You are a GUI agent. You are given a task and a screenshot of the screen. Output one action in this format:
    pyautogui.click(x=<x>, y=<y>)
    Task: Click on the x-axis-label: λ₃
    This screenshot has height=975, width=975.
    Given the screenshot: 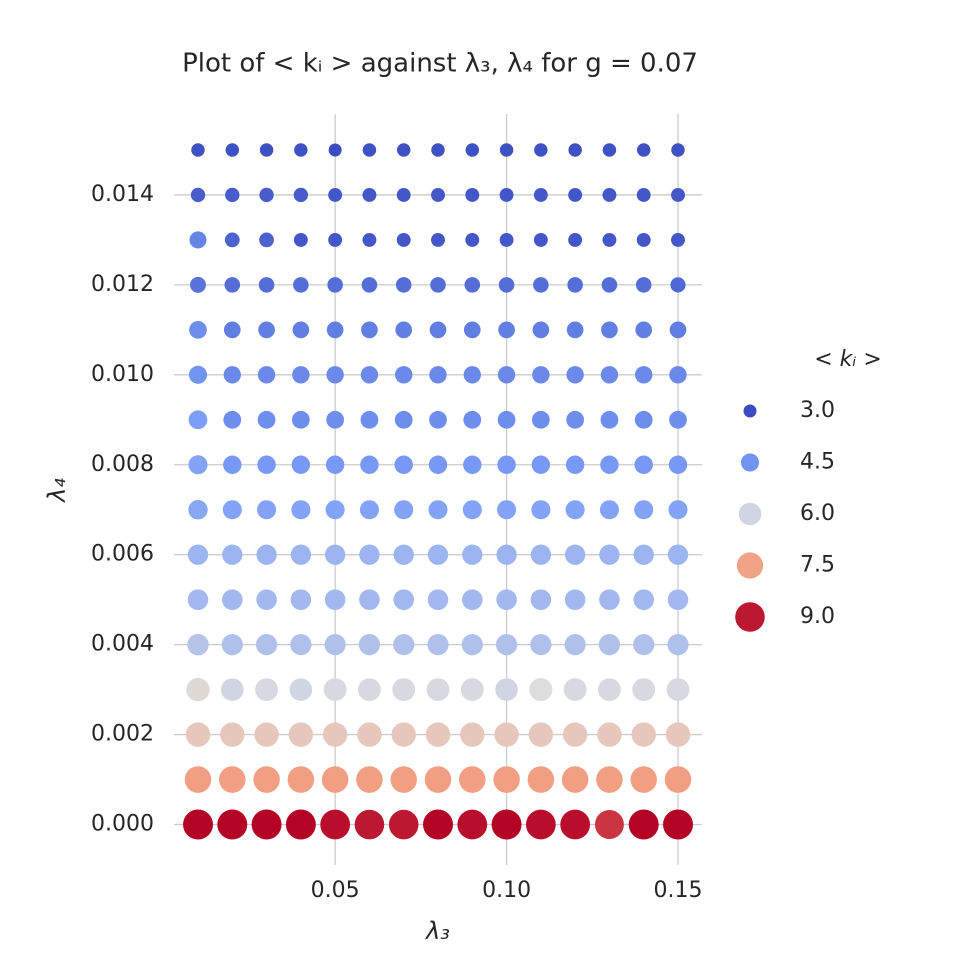 What is the action you would take?
    pyautogui.click(x=437, y=931)
    